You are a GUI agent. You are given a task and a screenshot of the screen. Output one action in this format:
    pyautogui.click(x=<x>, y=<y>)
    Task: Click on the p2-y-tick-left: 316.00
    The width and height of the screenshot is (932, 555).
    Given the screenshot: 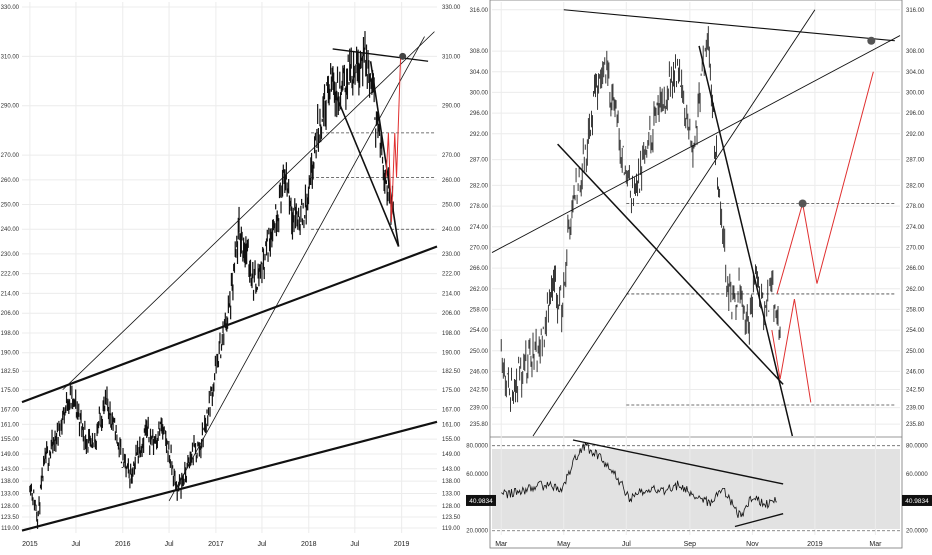 What is the action you would take?
    pyautogui.click(x=479, y=11)
    